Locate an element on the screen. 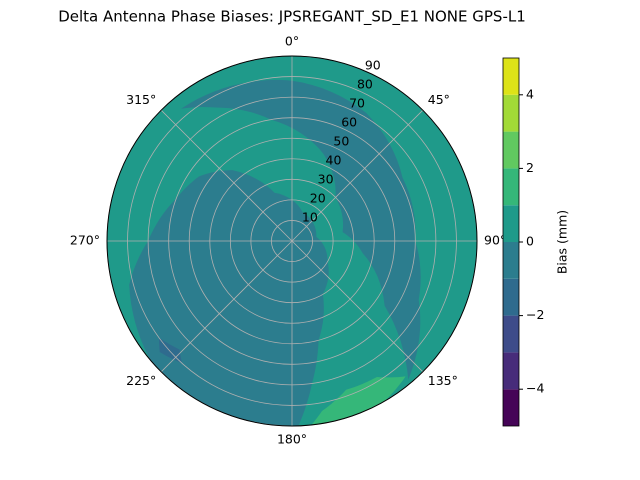 This screenshot has width=640, height=480. angular-tick-label: 180° is located at coordinates (292, 439).